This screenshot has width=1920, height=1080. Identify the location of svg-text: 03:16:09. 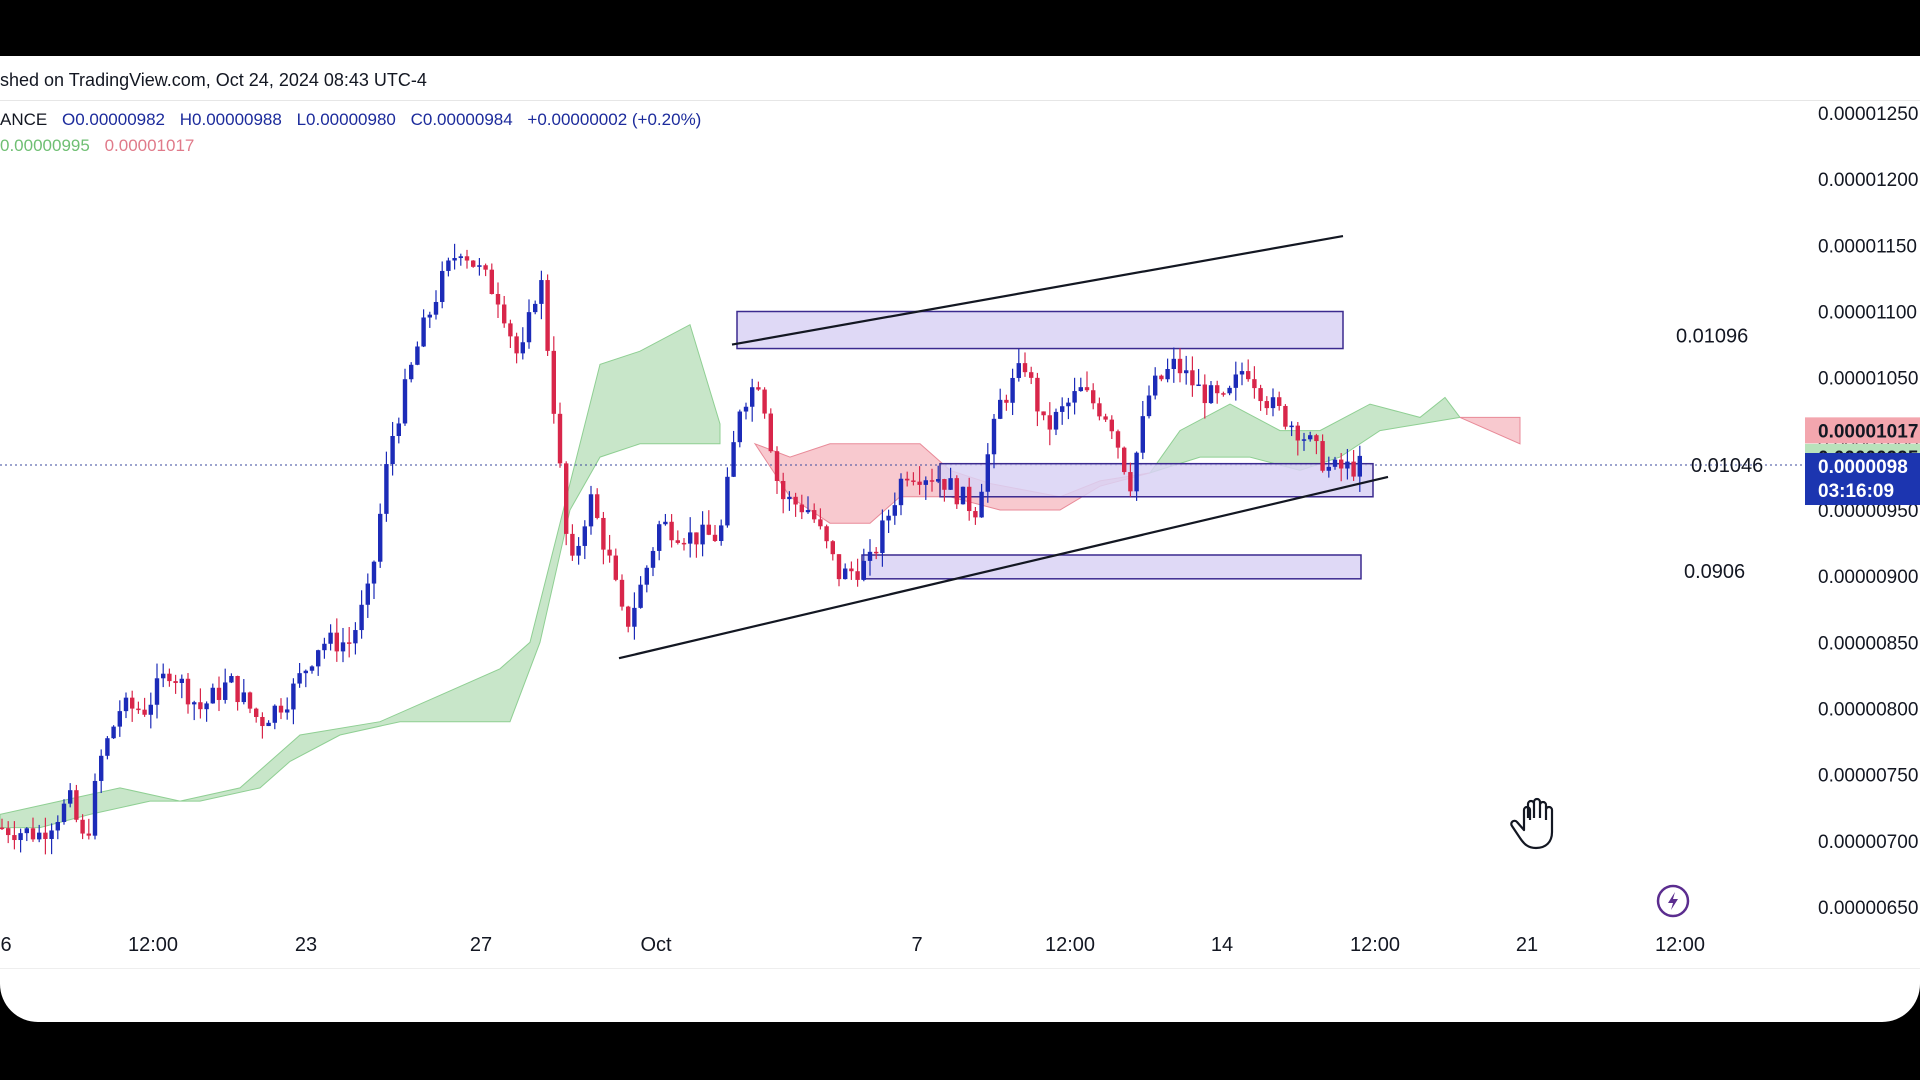
(1856, 491).